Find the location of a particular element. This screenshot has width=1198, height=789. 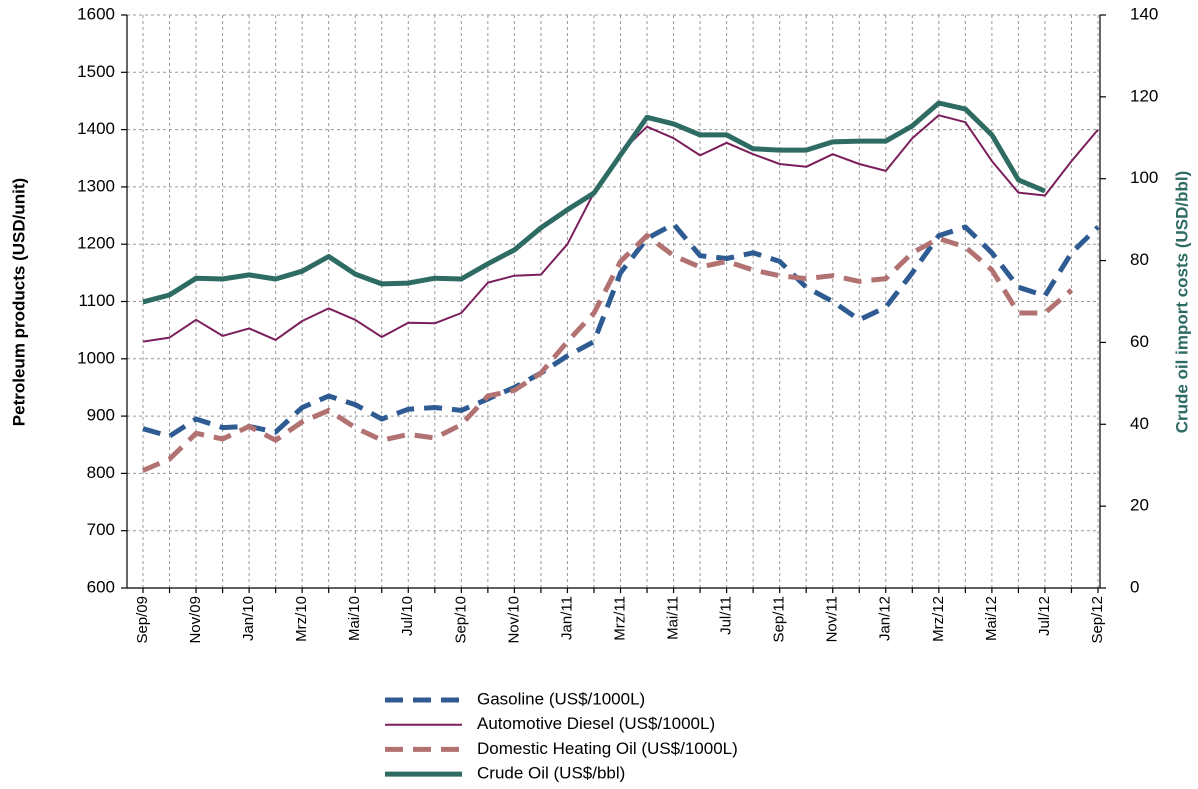

y-tick-label: 1600 is located at coordinates (96, 13).